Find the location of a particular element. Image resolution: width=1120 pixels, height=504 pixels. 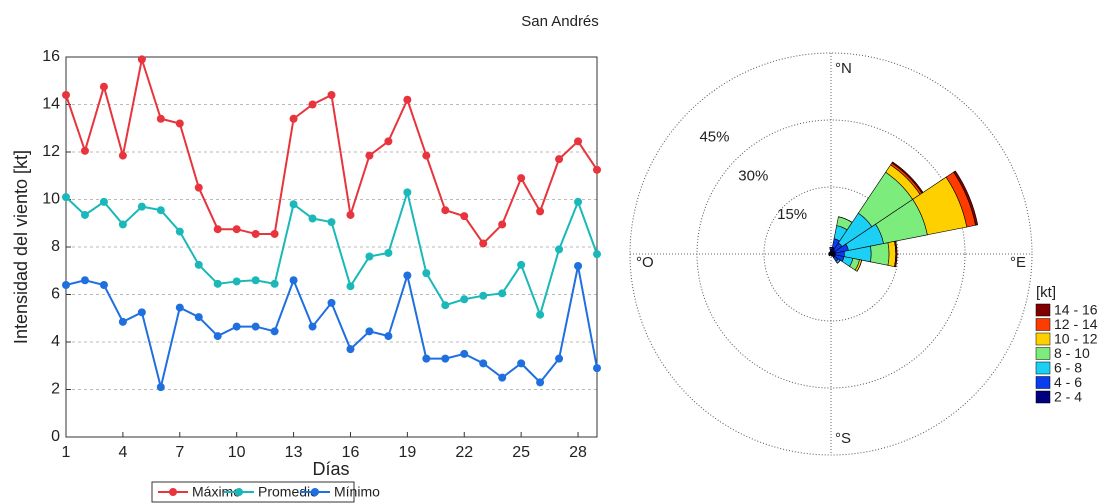

legend-title: [kt] is located at coordinates (1046, 292).